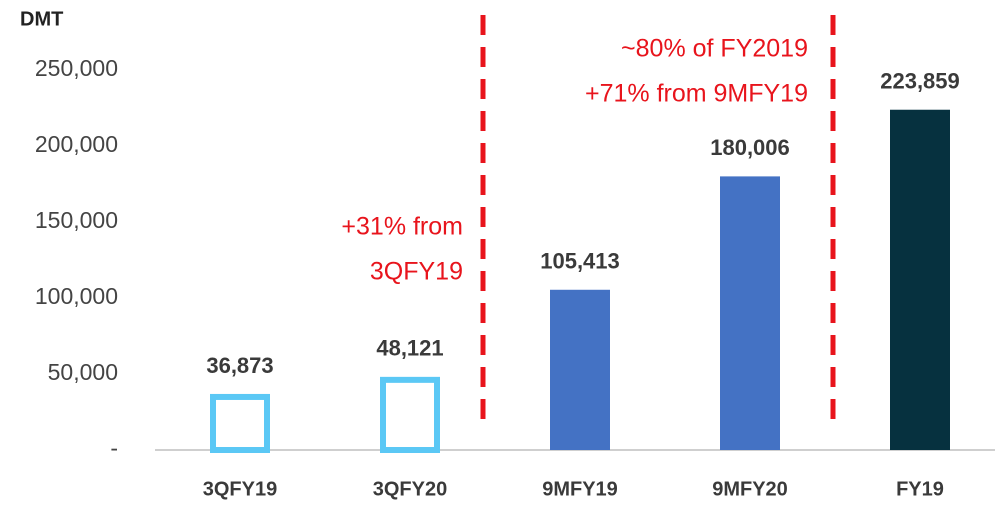 This screenshot has width=995, height=505. What do you see at coordinates (920, 81) in the screenshot?
I see `value-label: 223,859` at bounding box center [920, 81].